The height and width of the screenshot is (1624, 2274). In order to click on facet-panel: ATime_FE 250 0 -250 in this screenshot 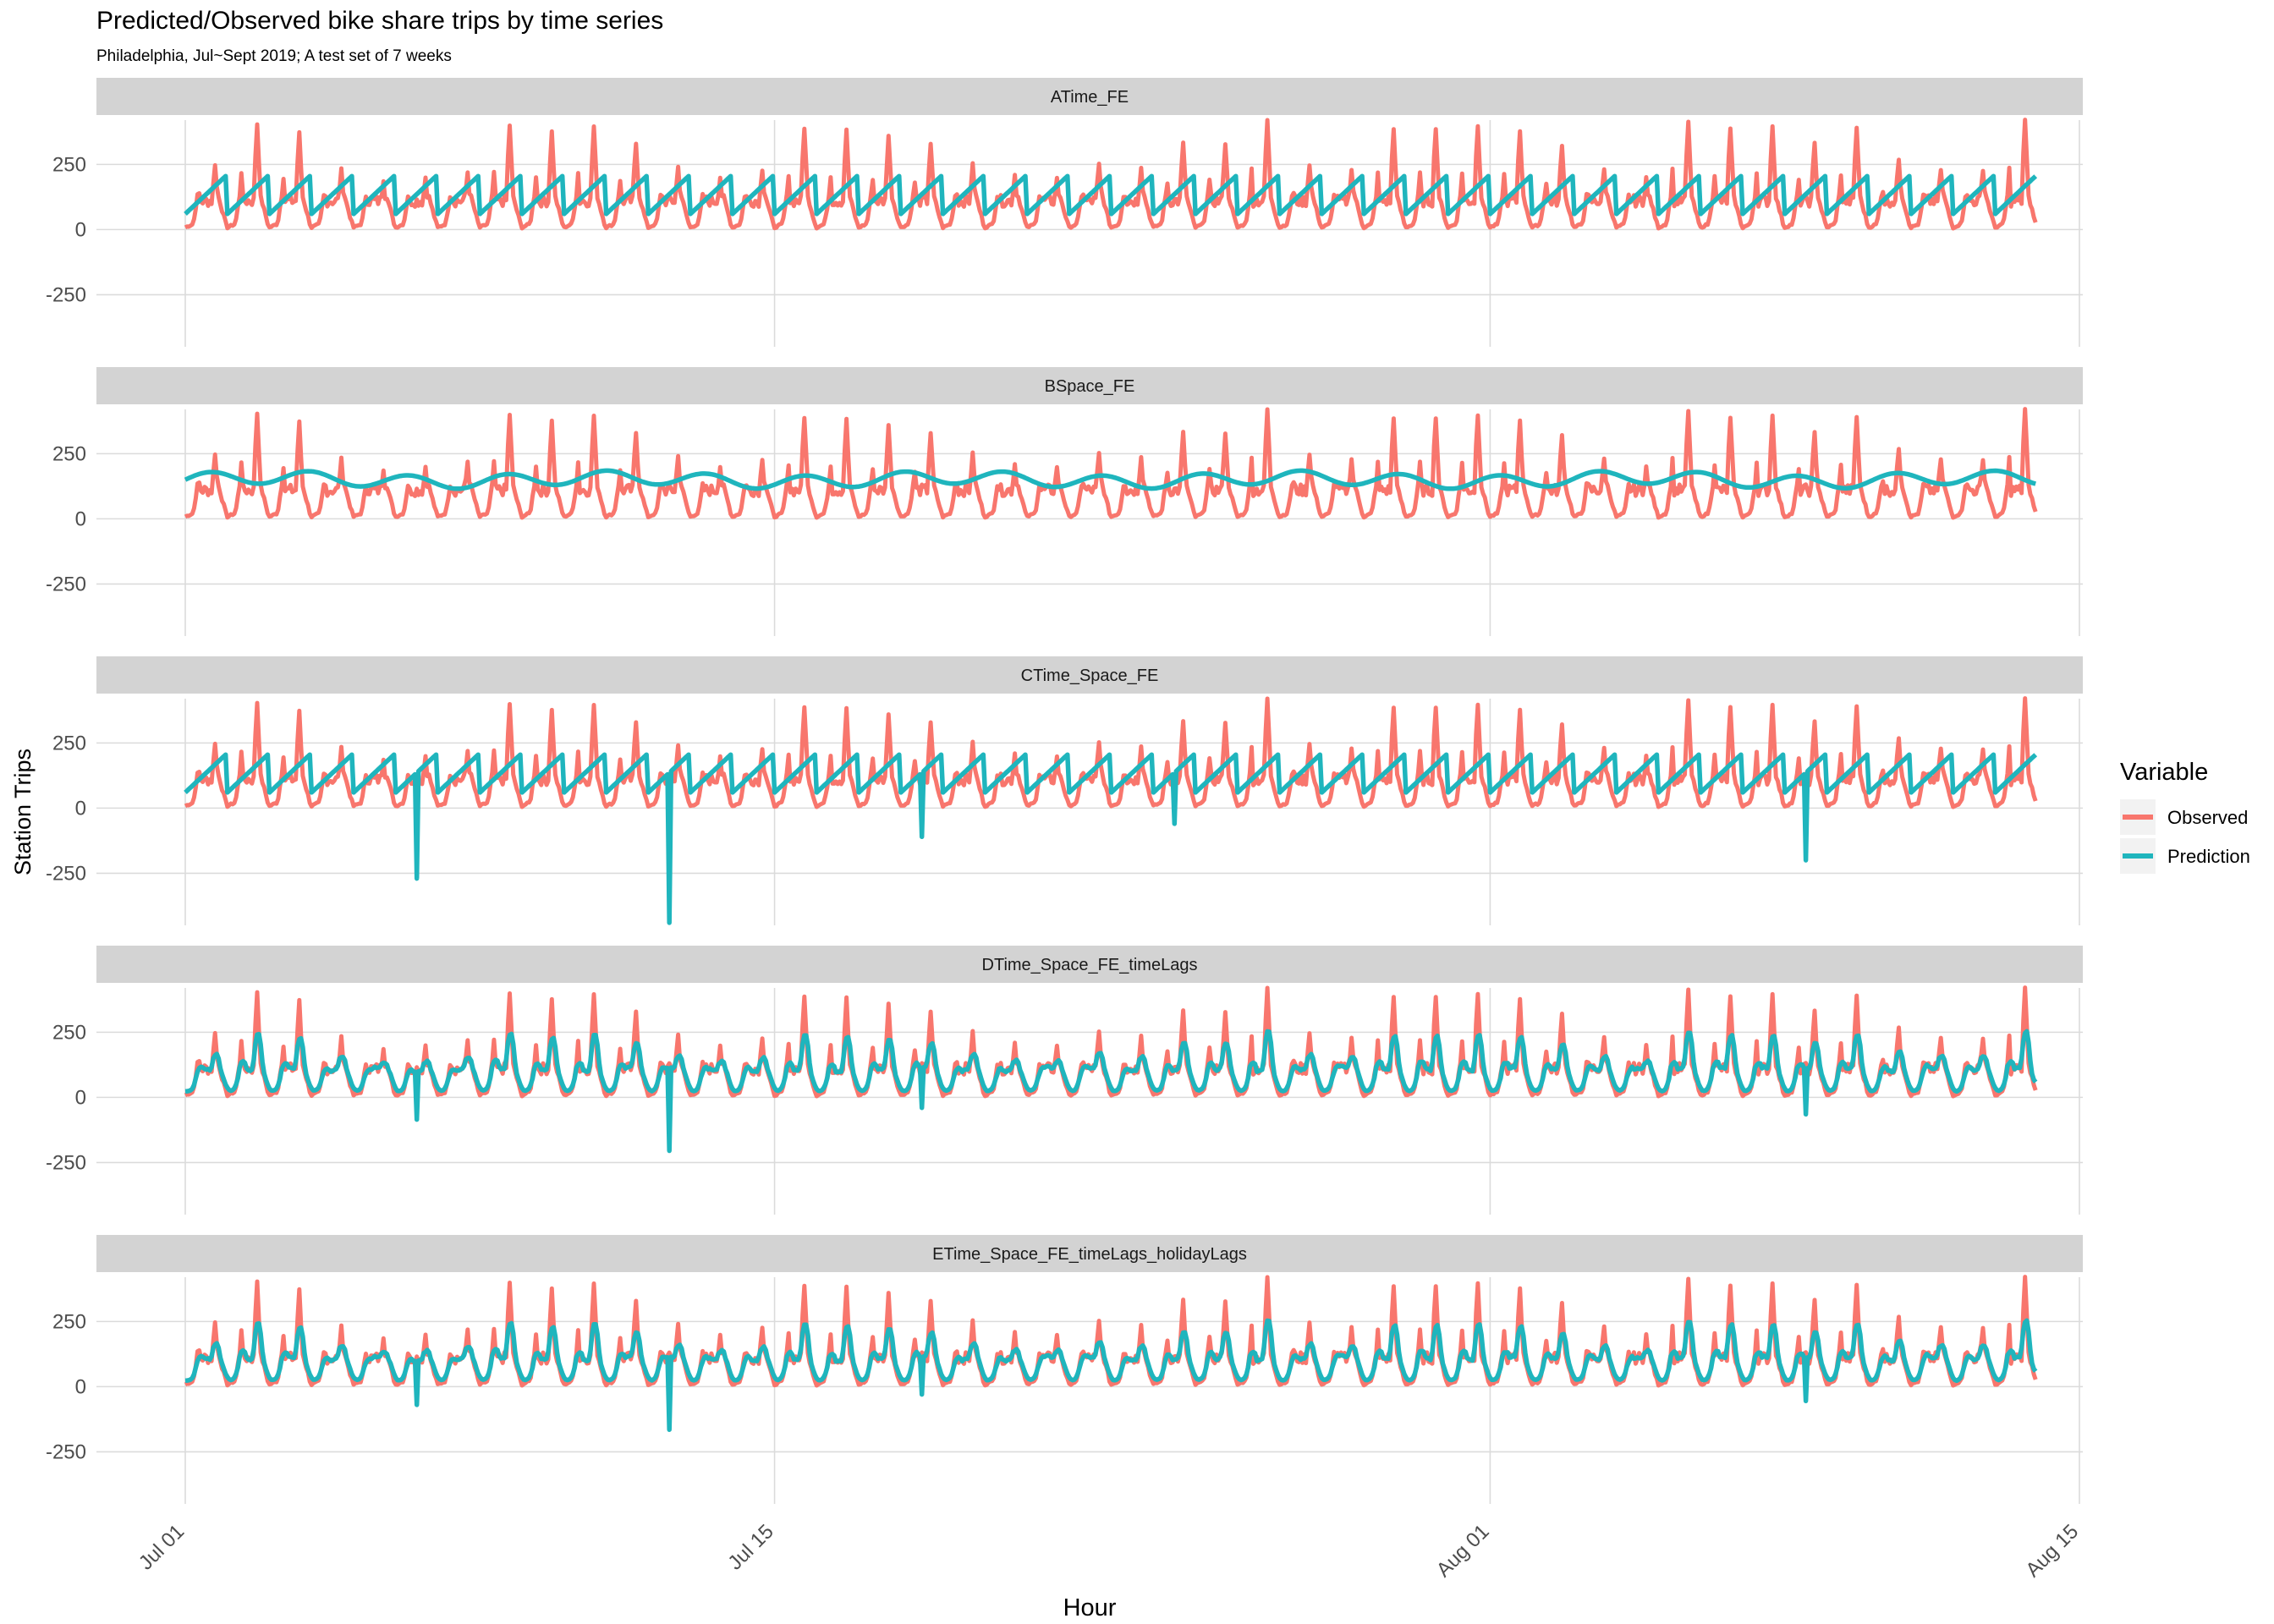, I will do `click(1064, 212)`.